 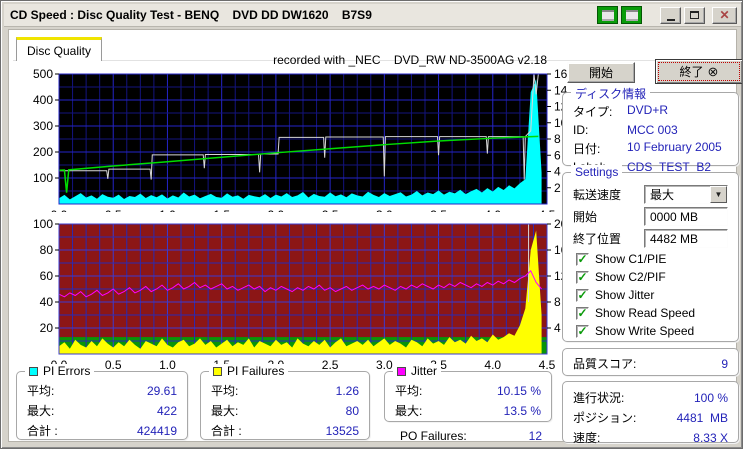 What do you see at coordinates (674, 216) in the screenshot?
I see `start-position-value: 0000 MB` at bounding box center [674, 216].